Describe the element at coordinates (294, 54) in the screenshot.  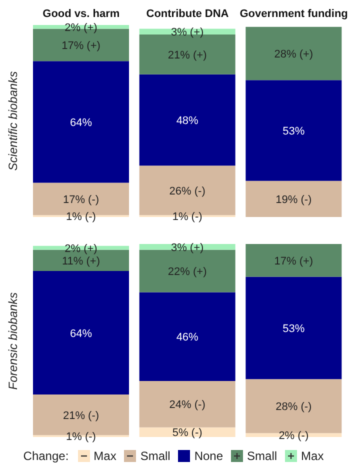
I see `data-label: 28% (+)` at that location.